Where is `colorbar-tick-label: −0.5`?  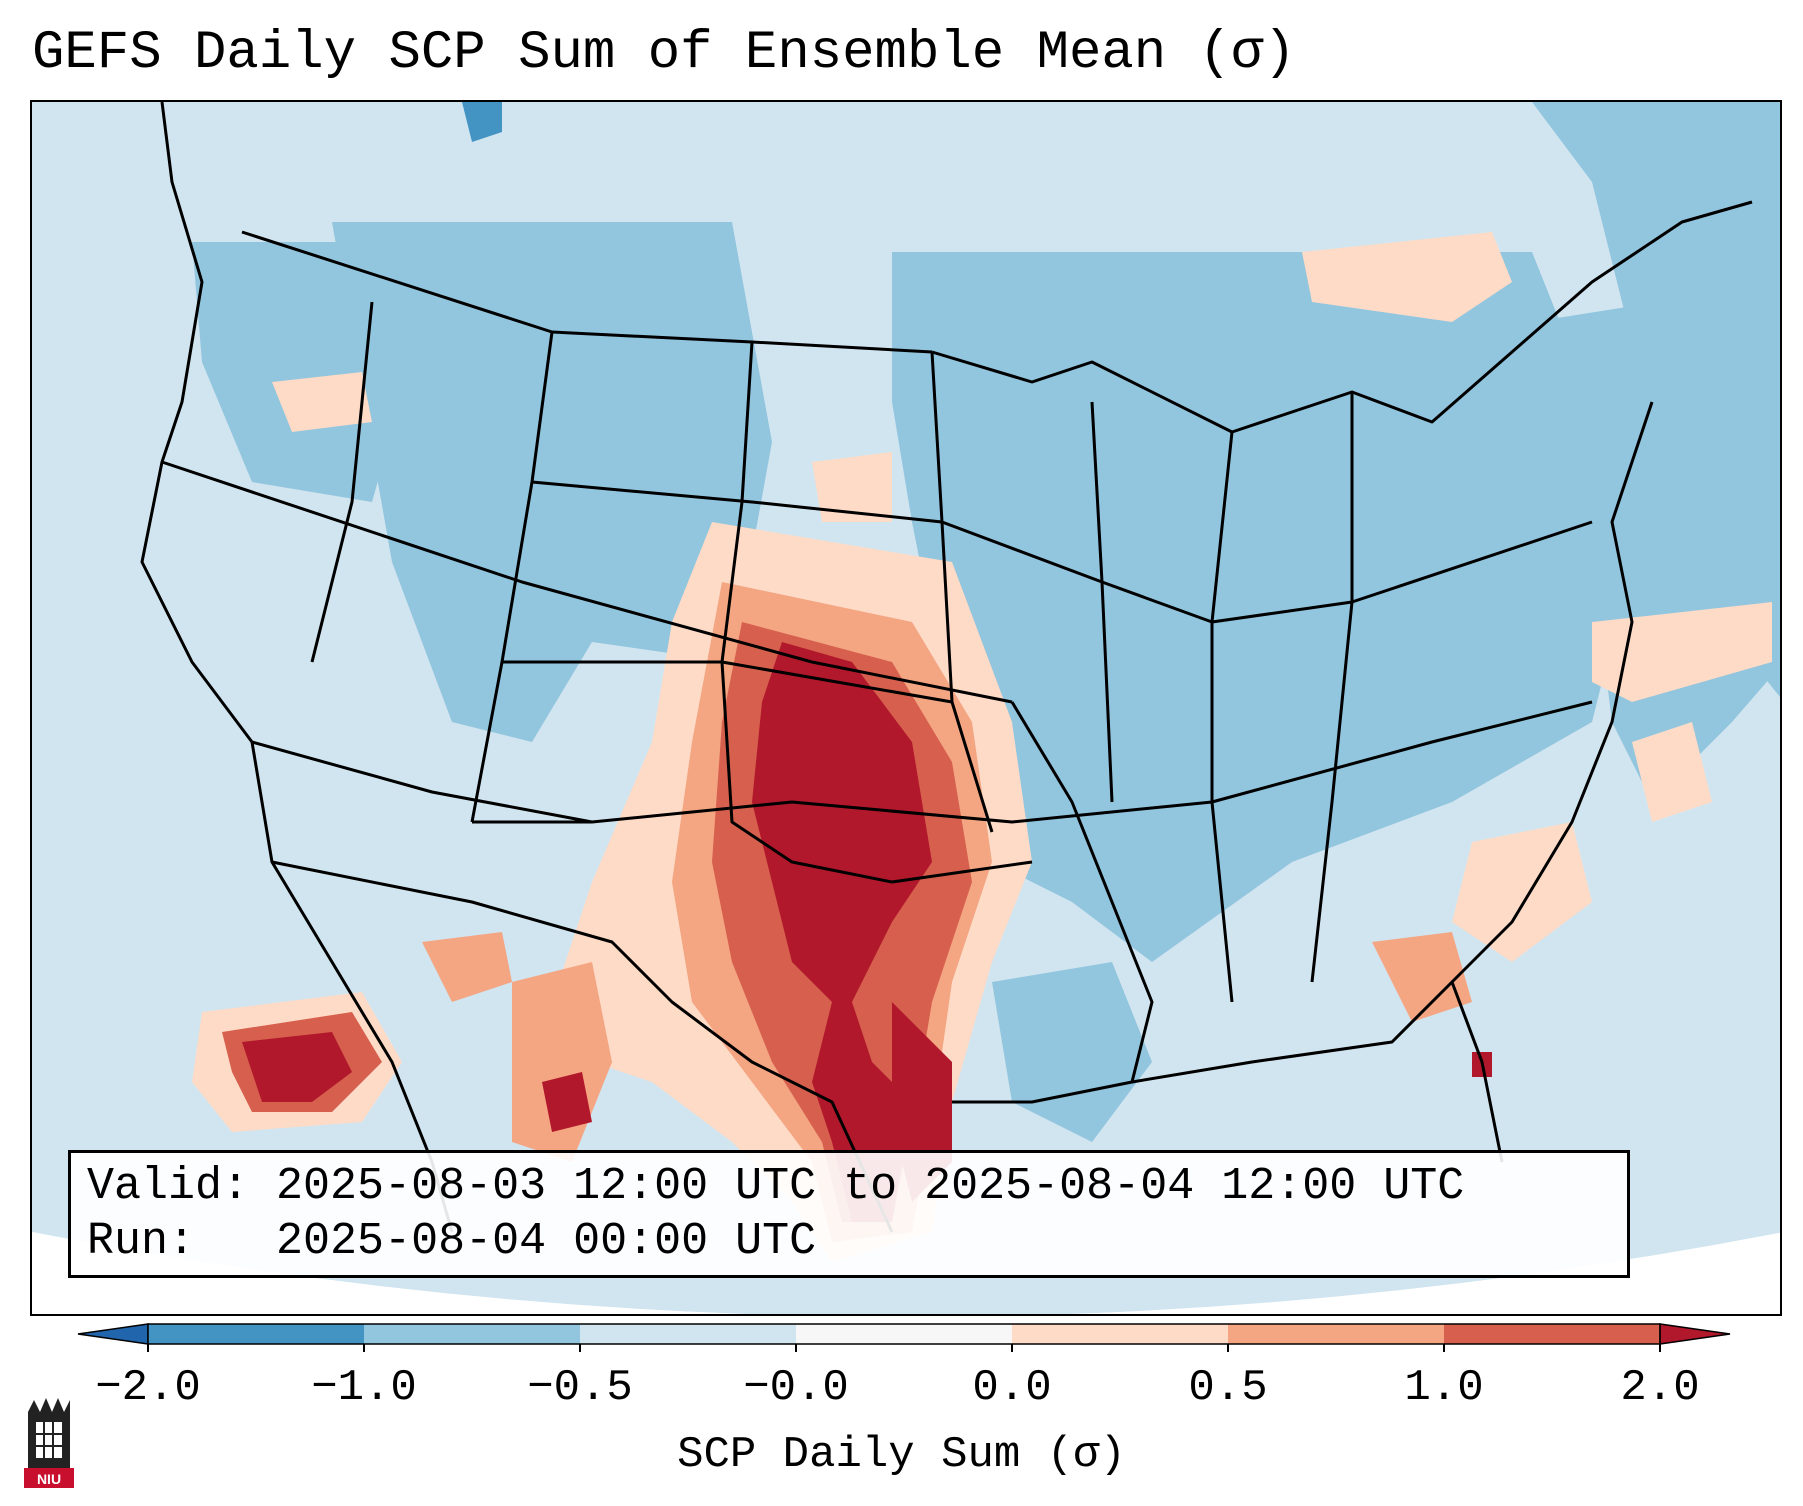 colorbar-tick-label: −0.5 is located at coordinates (580, 1388).